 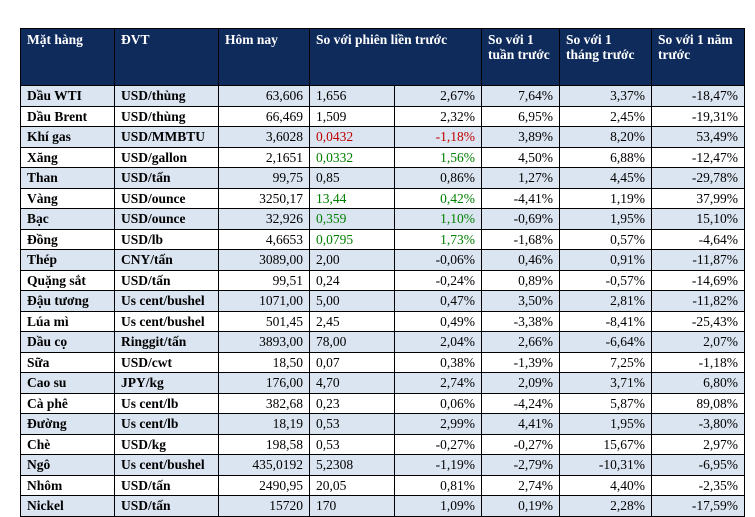 What do you see at coordinates (264, 239) in the screenshot?
I see `cell-today: 4,6653` at bounding box center [264, 239].